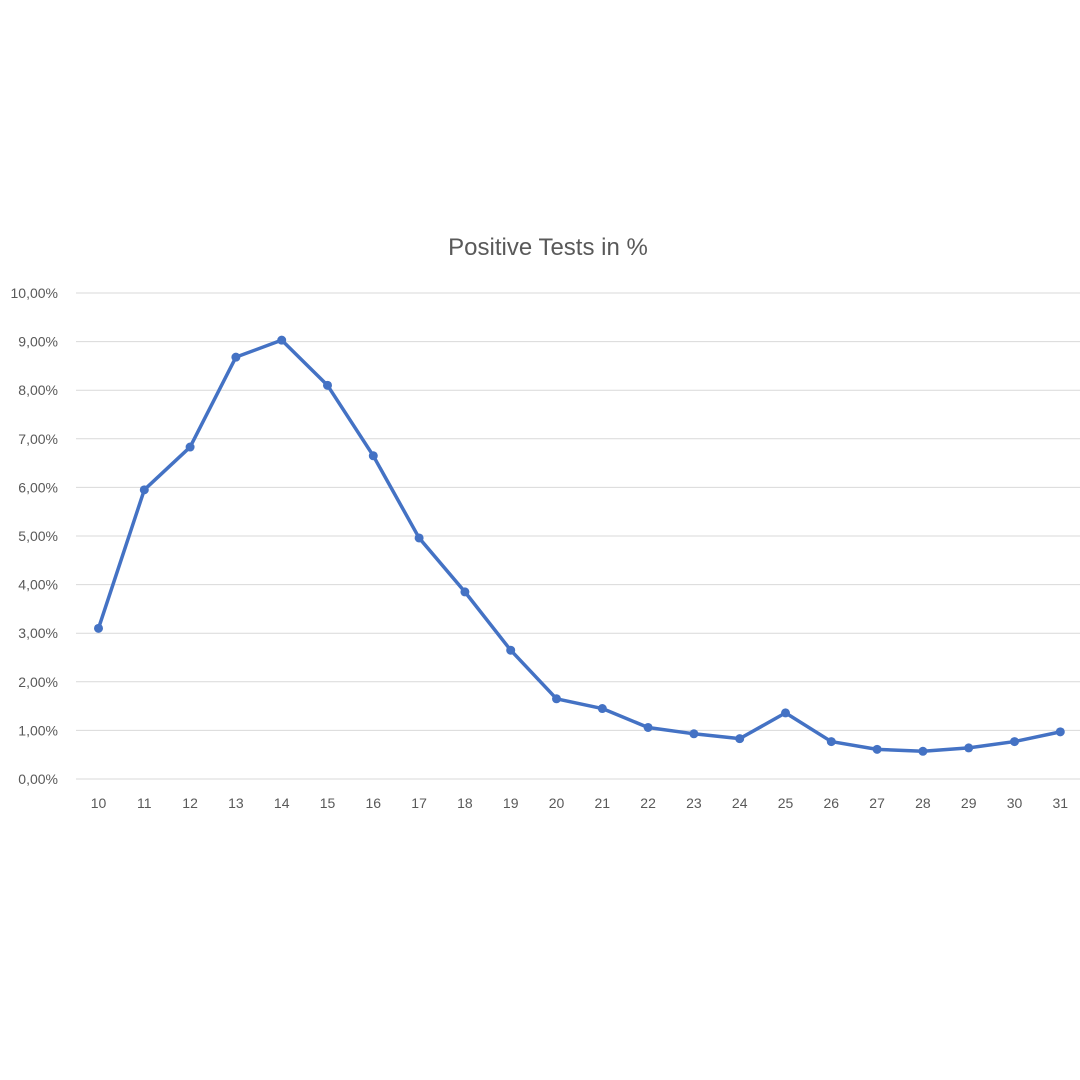  What do you see at coordinates (786, 803) in the screenshot?
I see `x-tick-label: 25` at bounding box center [786, 803].